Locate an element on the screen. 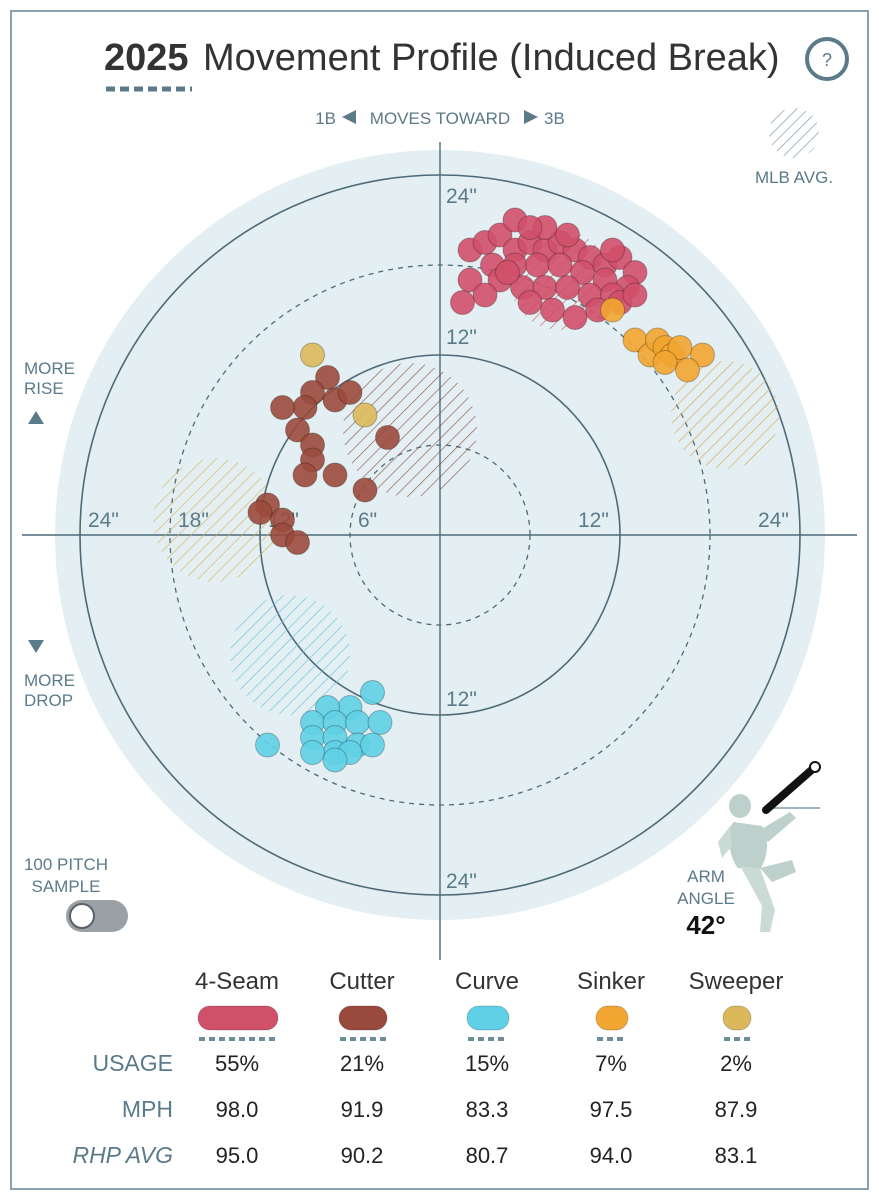 Image resolution: width=879 pixels, height=1200 pixels. mlb-avg-legend-icon is located at coordinates (794, 133).